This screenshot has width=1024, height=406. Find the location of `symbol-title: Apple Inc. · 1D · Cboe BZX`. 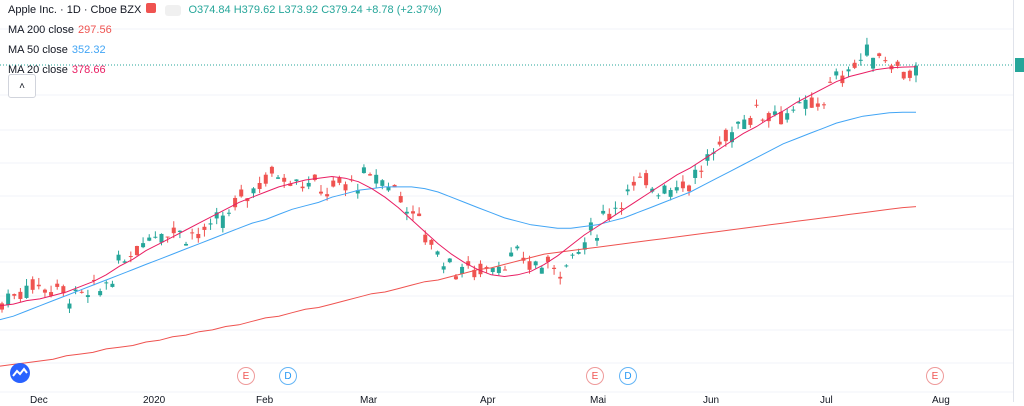

symbol-title: Apple Inc. · 1D · Cboe BZX is located at coordinates (75, 10).